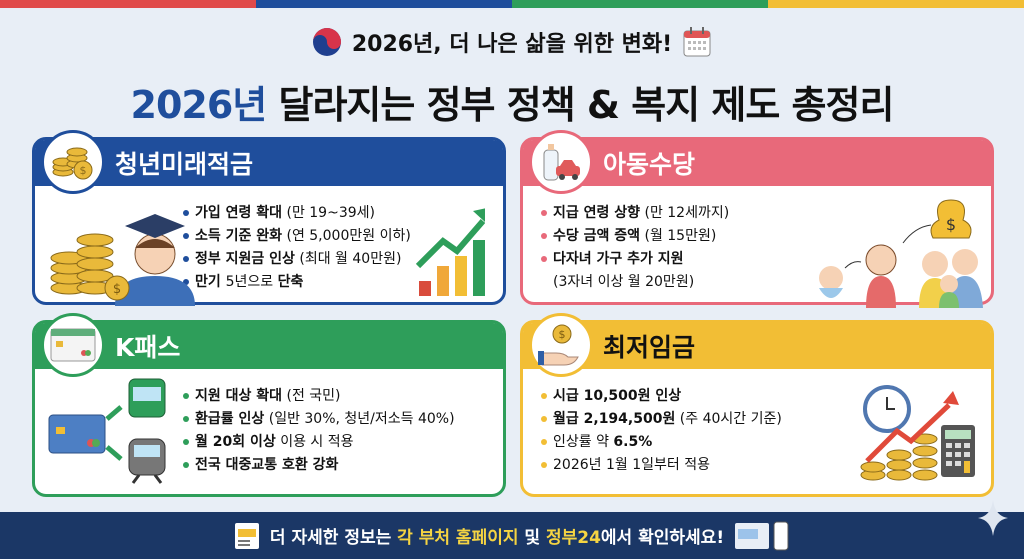 The height and width of the screenshot is (559, 1024). What do you see at coordinates (239, 396) in the screenshot?
I see `bold-text: 지원 대상 확대` at bounding box center [239, 396].